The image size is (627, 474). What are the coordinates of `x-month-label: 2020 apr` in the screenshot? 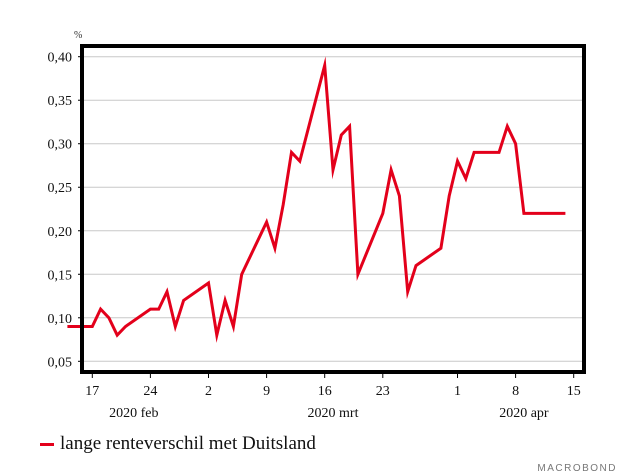 It's located at (524, 413).